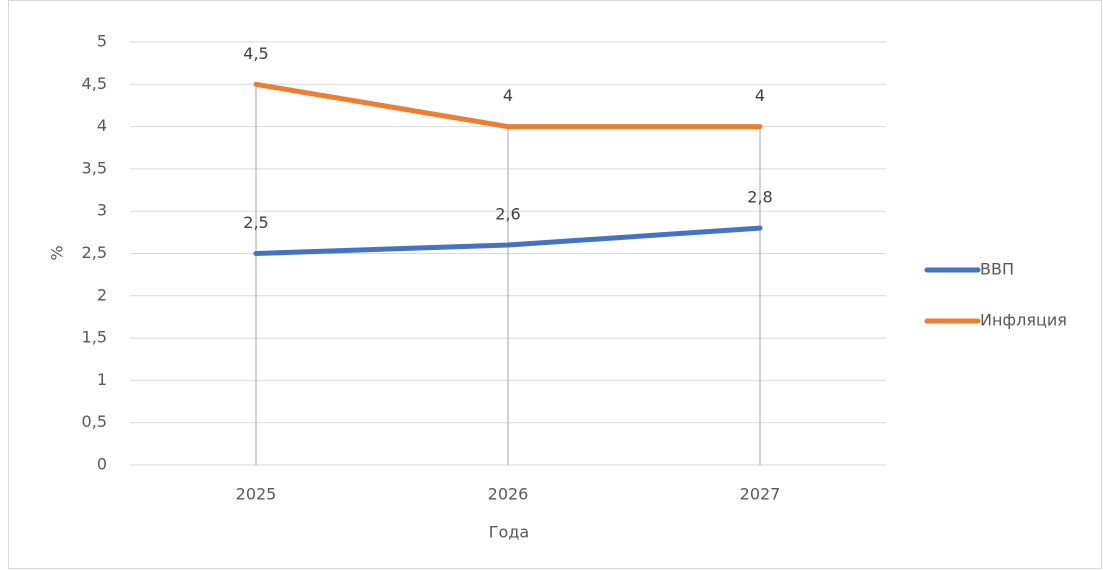  I want to click on y-tick-label: 0,5, so click(94, 421).